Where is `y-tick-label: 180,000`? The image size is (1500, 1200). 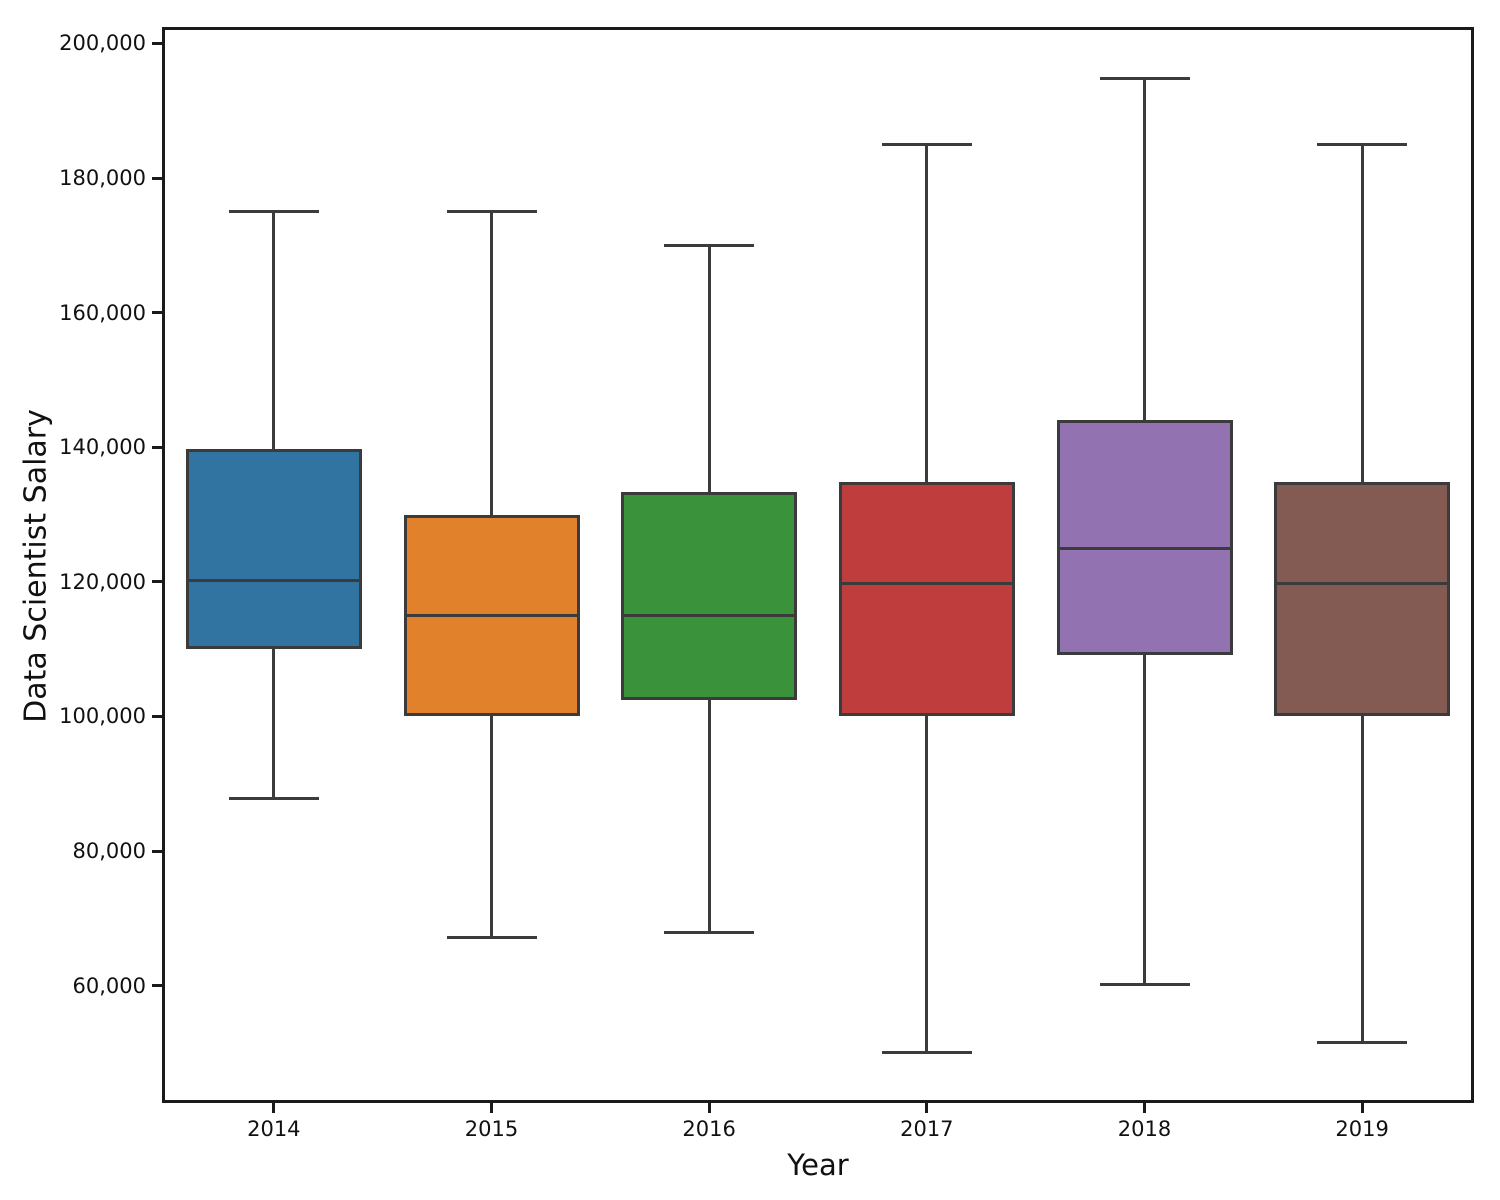
y-tick-label: 180,000 is located at coordinates (102, 178).